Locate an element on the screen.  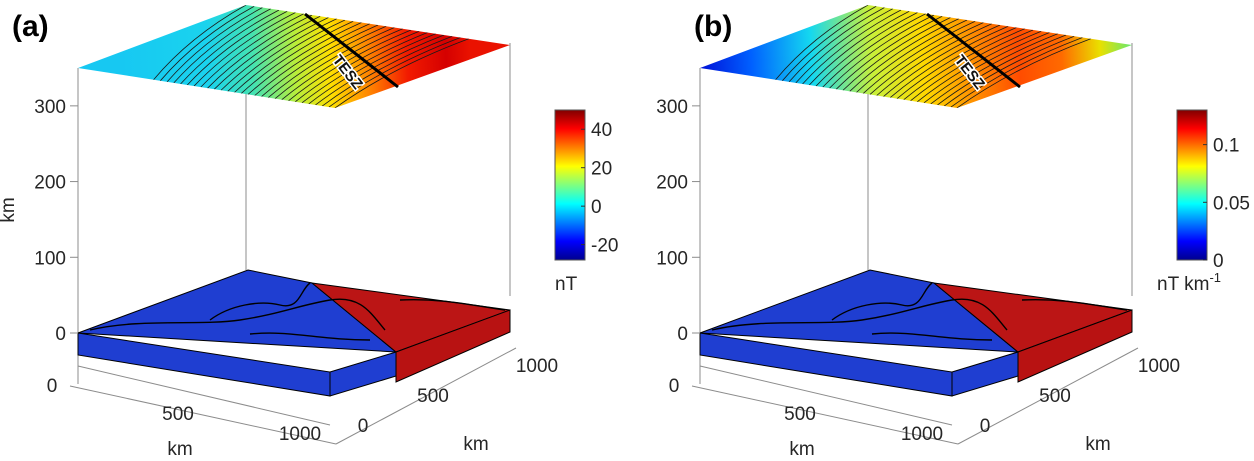
z-tick-label: 0 is located at coordinates (682, 334).